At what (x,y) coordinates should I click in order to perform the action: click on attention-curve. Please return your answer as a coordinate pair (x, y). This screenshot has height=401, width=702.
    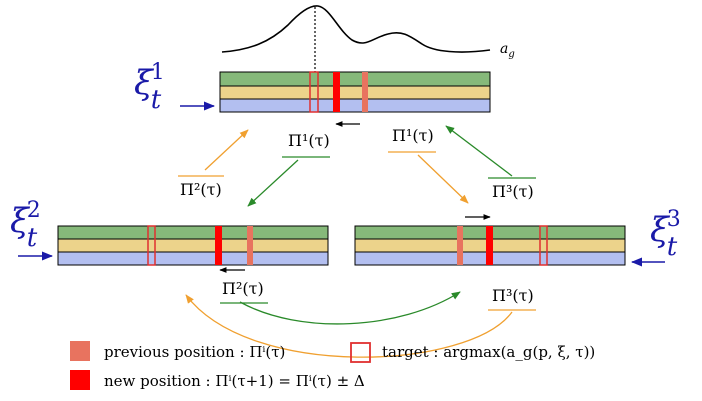
    Looking at the image, I should click on (356, 29).